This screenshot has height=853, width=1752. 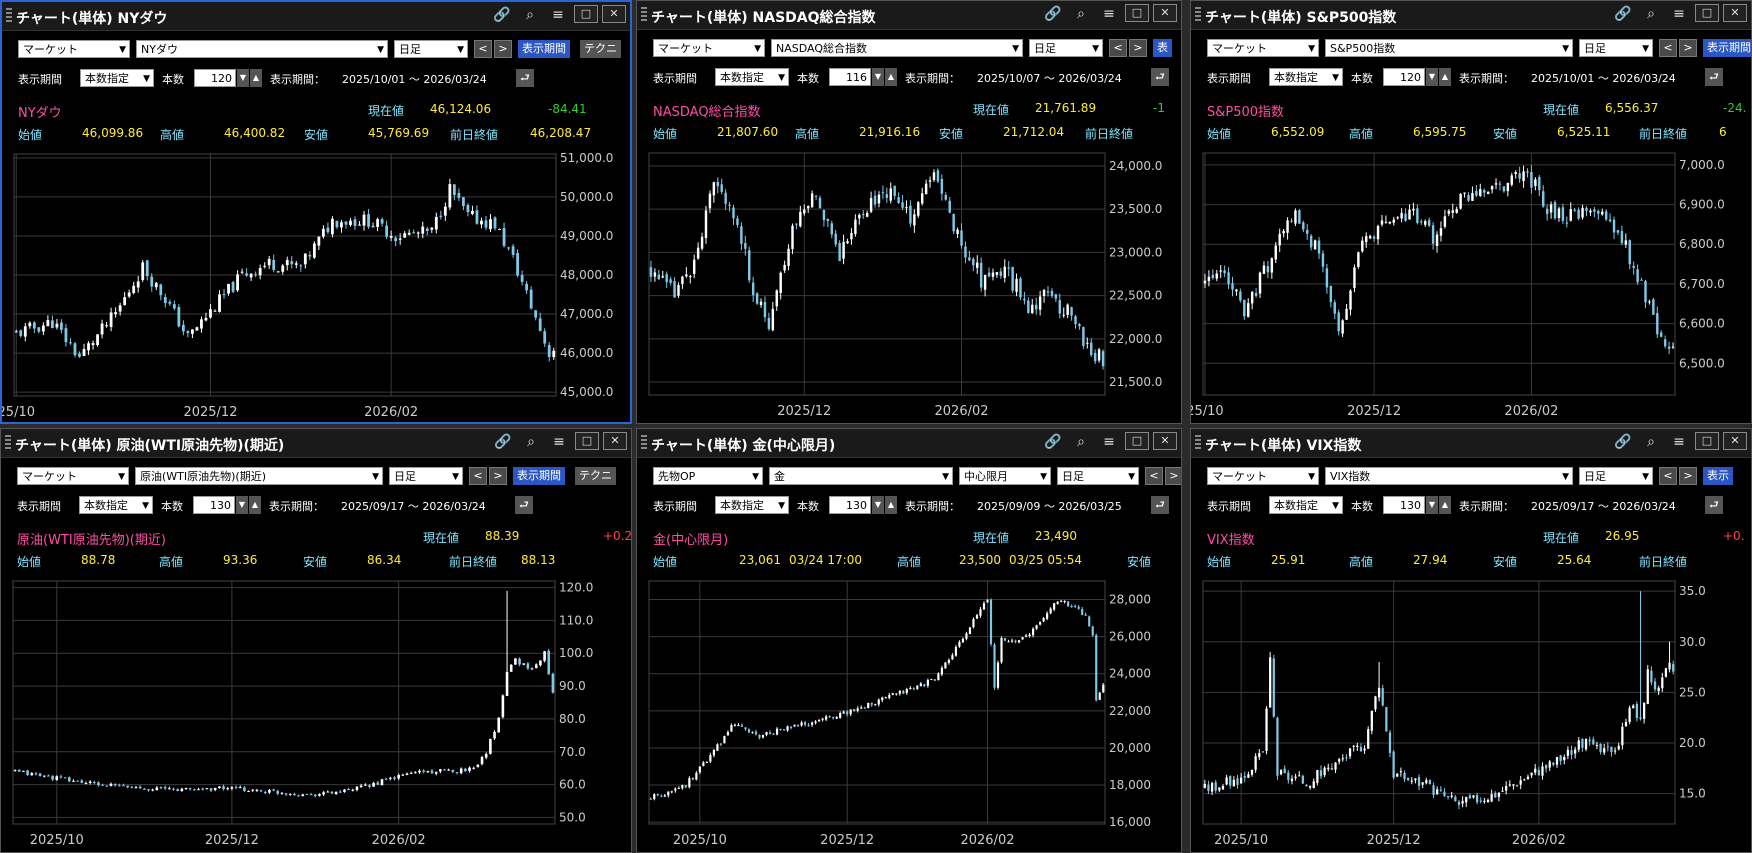 I want to click on panel-titlebar: チャート(単体) NYダウ 🔗 ⌕ ≡ □ ✕, so click(x=316, y=16).